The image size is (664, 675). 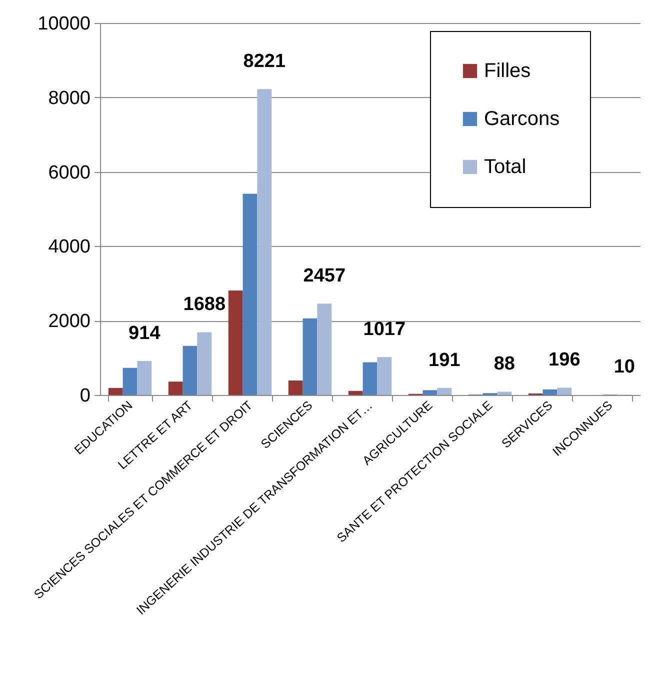 What do you see at coordinates (204, 305) in the screenshot?
I see `data-label: 1688` at bounding box center [204, 305].